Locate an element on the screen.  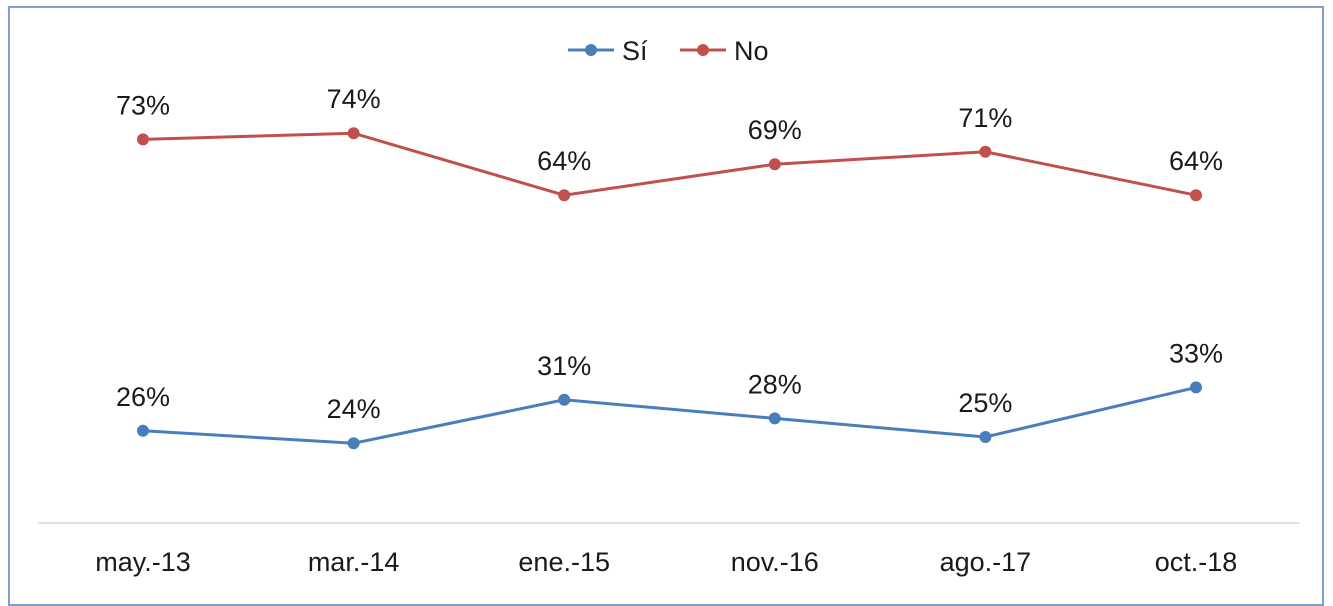
x-tick-label: oct.-18 is located at coordinates (1196, 562).